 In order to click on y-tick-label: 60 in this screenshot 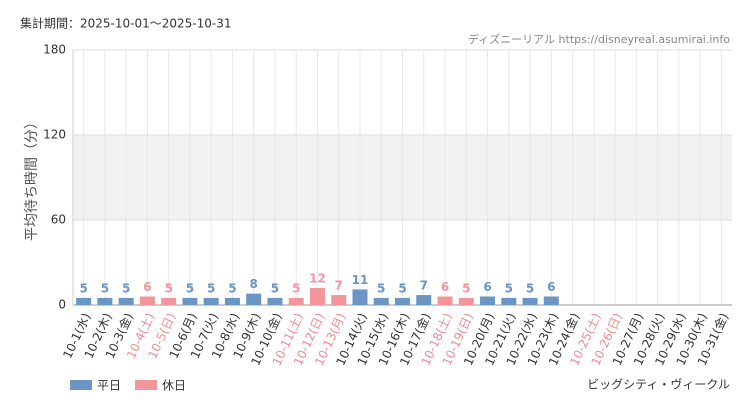, I will do `click(58, 220)`.